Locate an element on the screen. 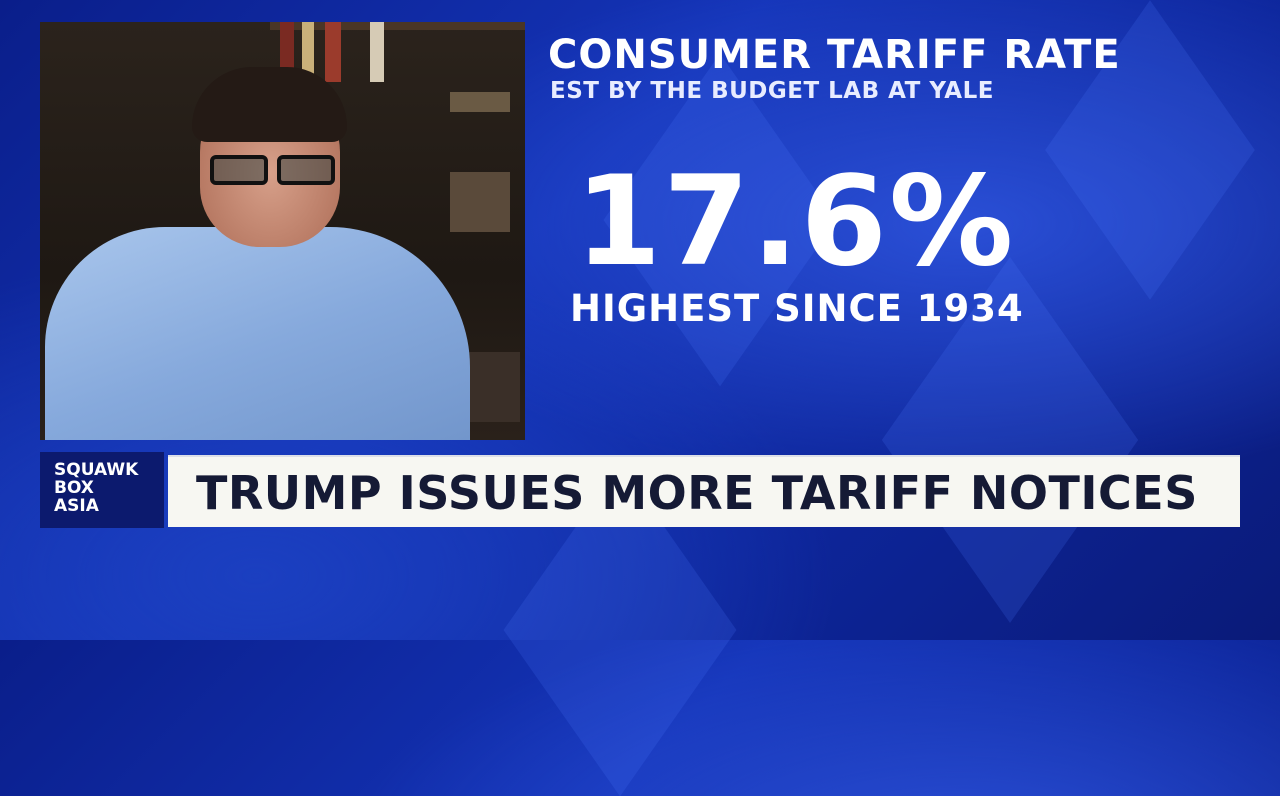  graphic-headline: CONSUMER TARIFF RATE is located at coordinates (834, 55).